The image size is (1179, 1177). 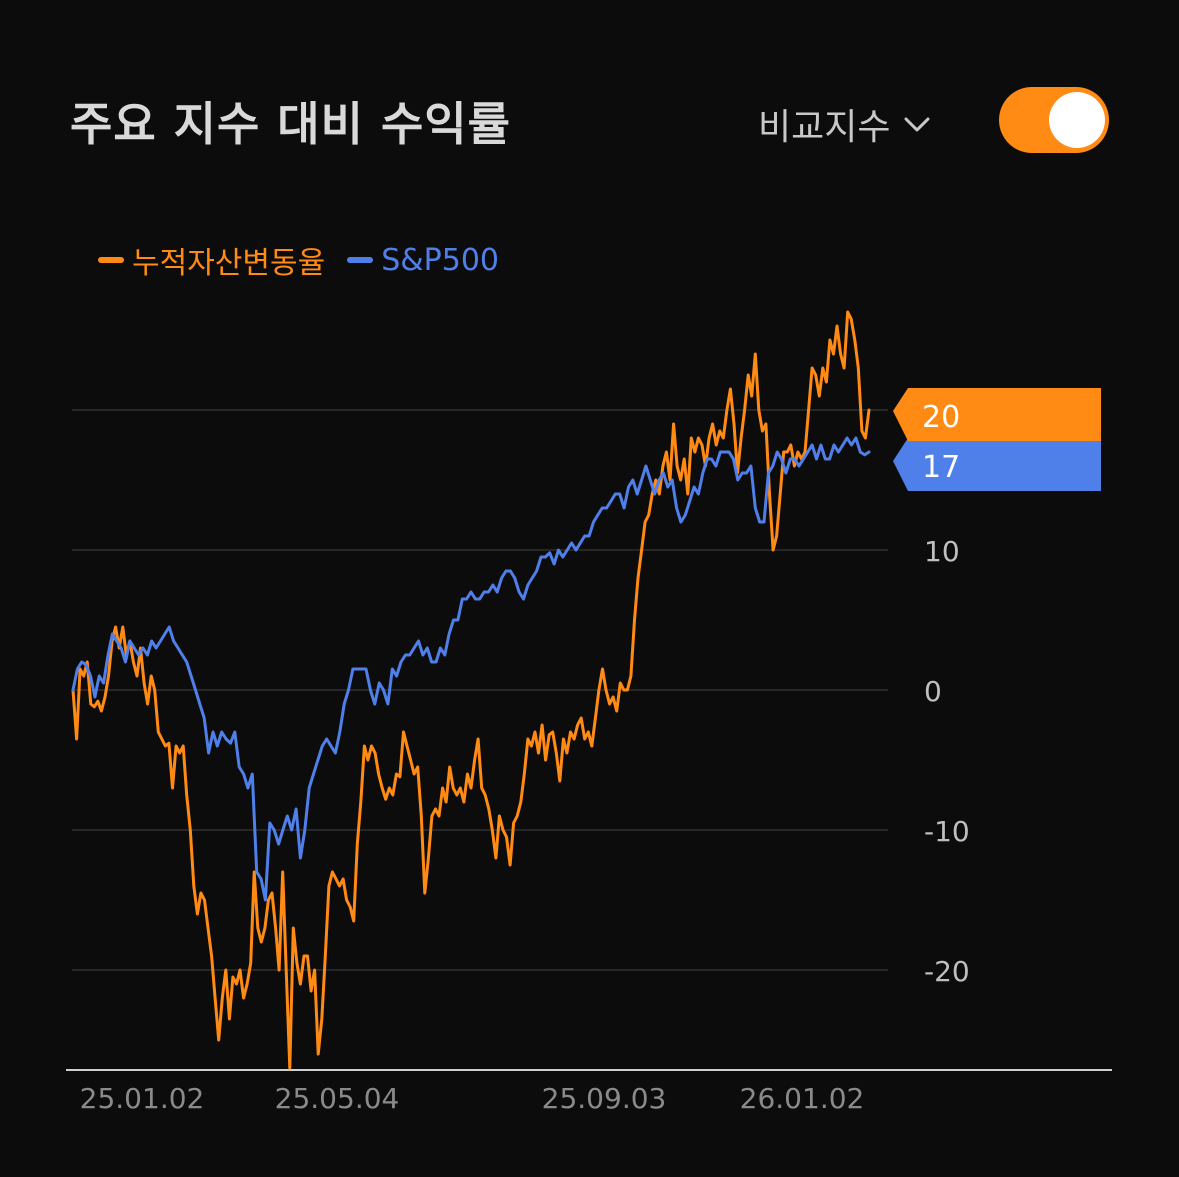 What do you see at coordinates (229, 263) in the screenshot?
I see `legend-label-portfolio: 누적자산변동율` at bounding box center [229, 263].